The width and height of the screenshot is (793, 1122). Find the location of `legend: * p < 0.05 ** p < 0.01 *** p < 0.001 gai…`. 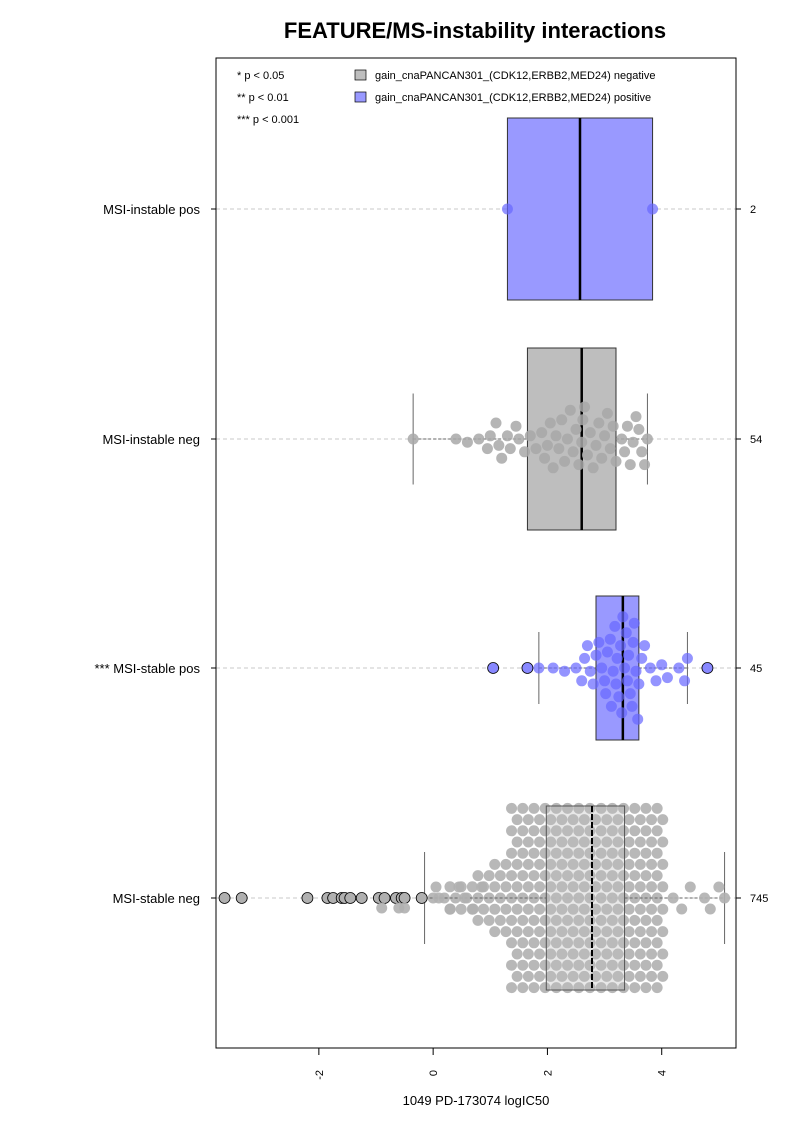

legend: * p < 0.05 ** p < 0.01 *** p < 0.001 gai… is located at coordinates (446, 97).